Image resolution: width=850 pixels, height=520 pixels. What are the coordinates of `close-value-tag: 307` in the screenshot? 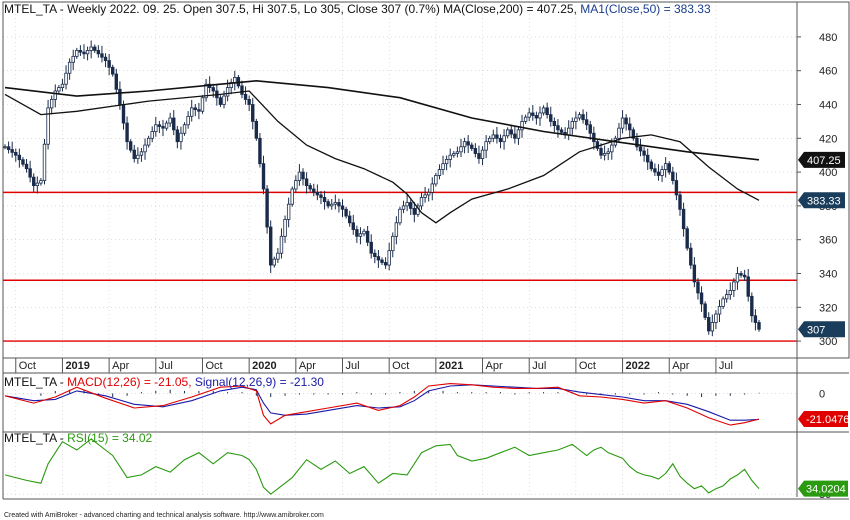 It's located at (821, 329).